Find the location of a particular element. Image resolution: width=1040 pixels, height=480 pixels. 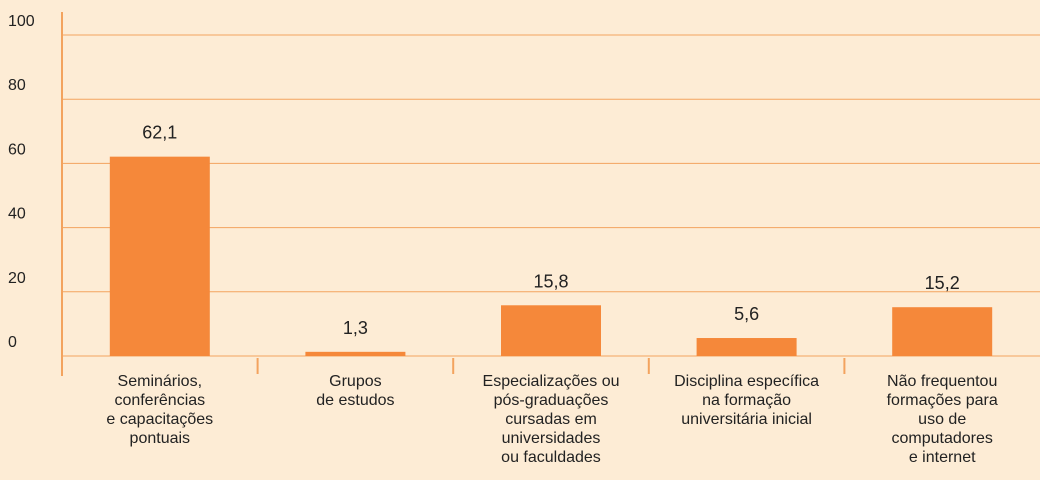

value-label: 62,1 is located at coordinates (159, 133).